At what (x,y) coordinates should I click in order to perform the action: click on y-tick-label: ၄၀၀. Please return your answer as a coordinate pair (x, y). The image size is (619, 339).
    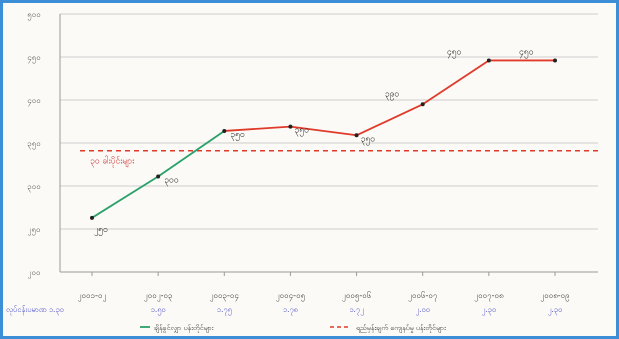
    Looking at the image, I should click on (34, 101).